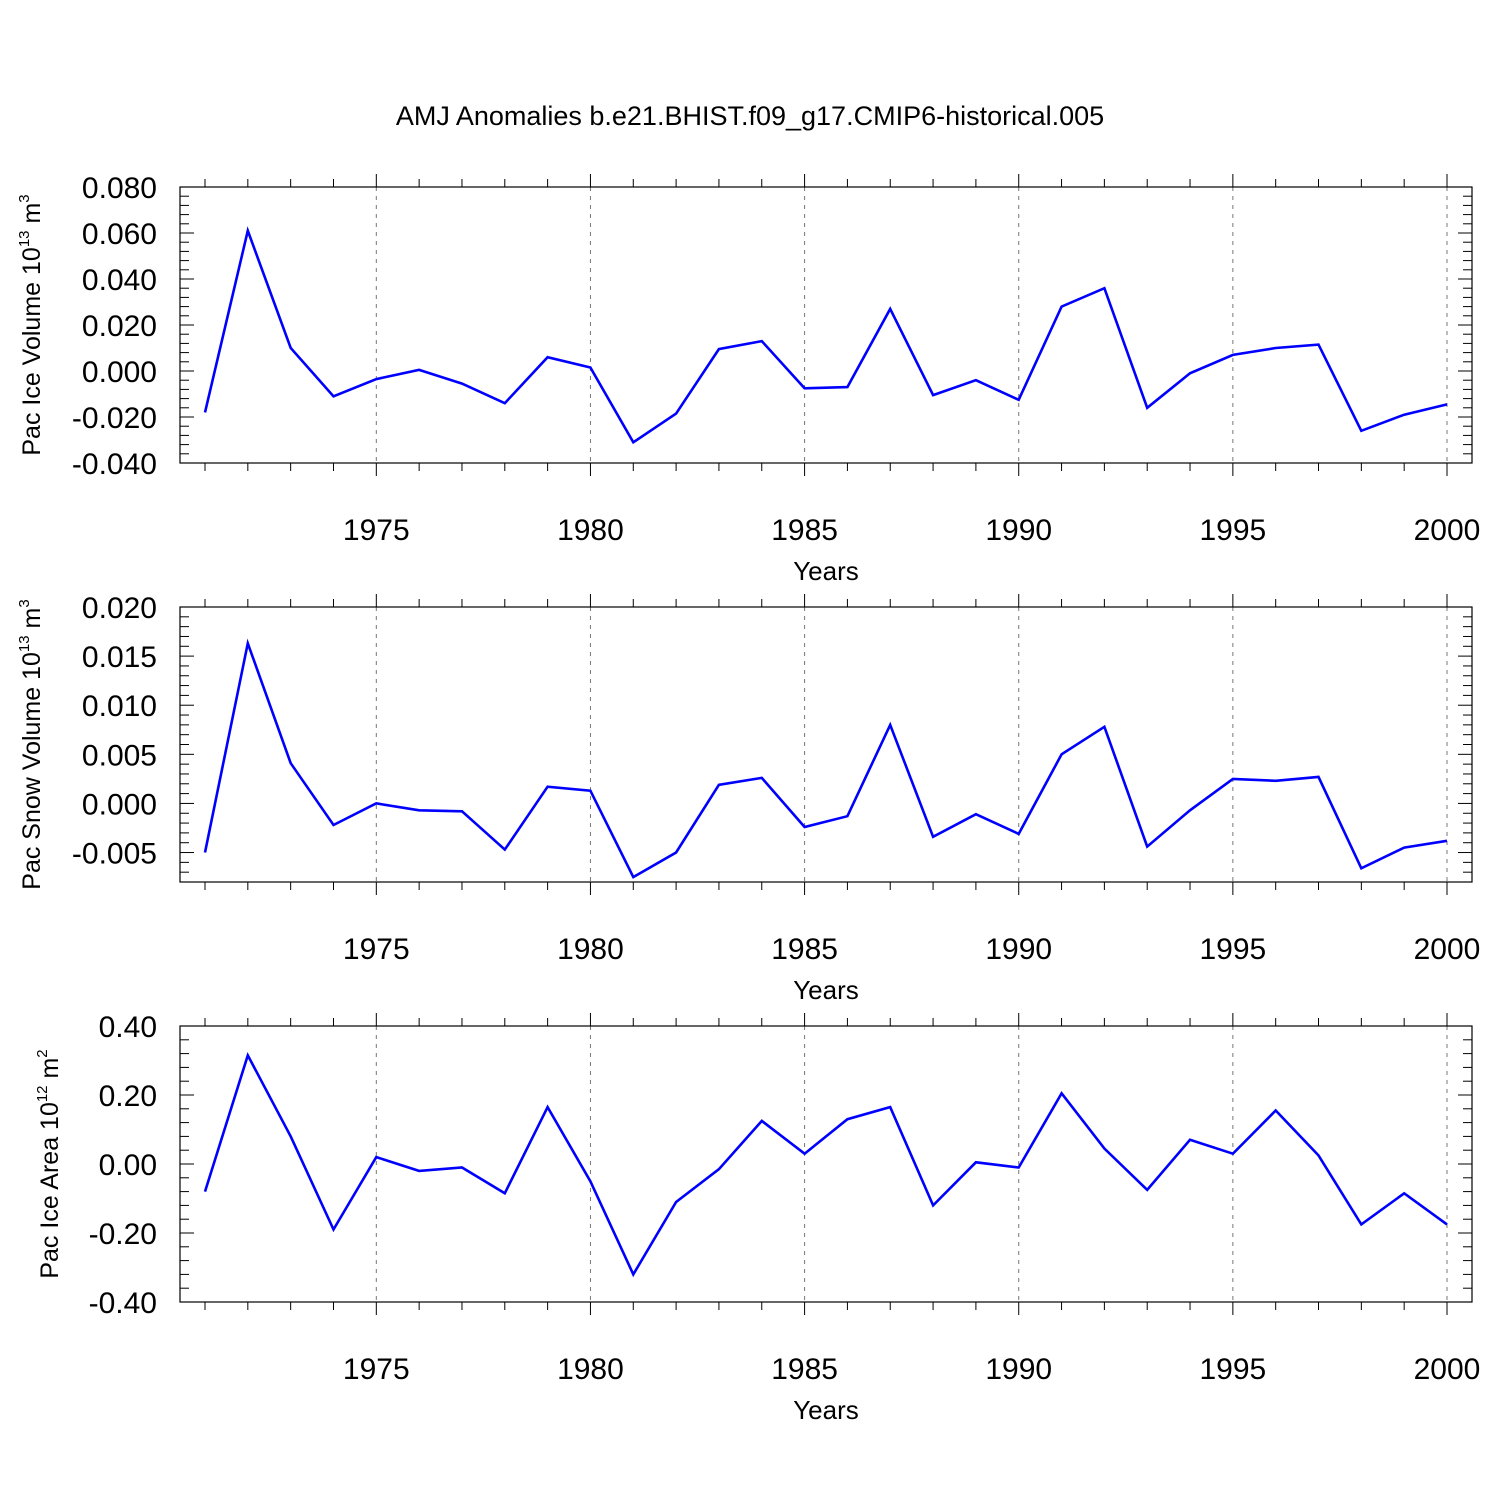 Image resolution: width=1500 pixels, height=1500 pixels. What do you see at coordinates (114, 854) in the screenshot?
I see `y-tick-label: -0.005` at bounding box center [114, 854].